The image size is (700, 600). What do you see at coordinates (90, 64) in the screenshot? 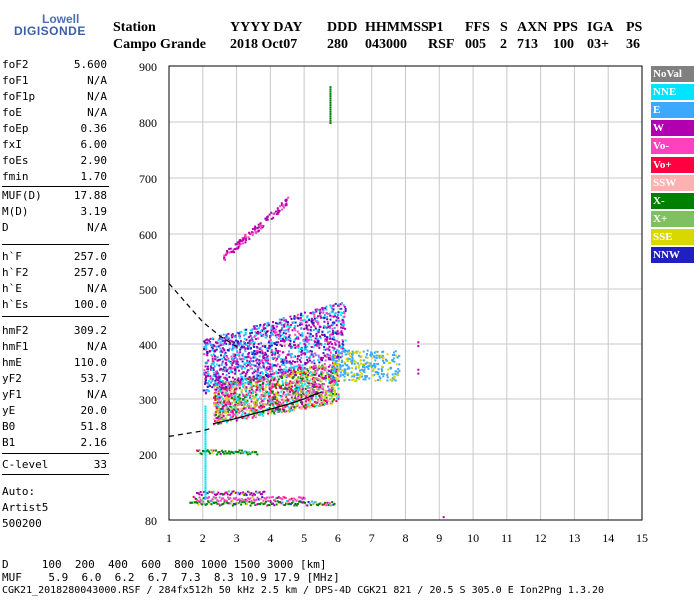
I see `param-value: 5.600` at bounding box center [90, 64].